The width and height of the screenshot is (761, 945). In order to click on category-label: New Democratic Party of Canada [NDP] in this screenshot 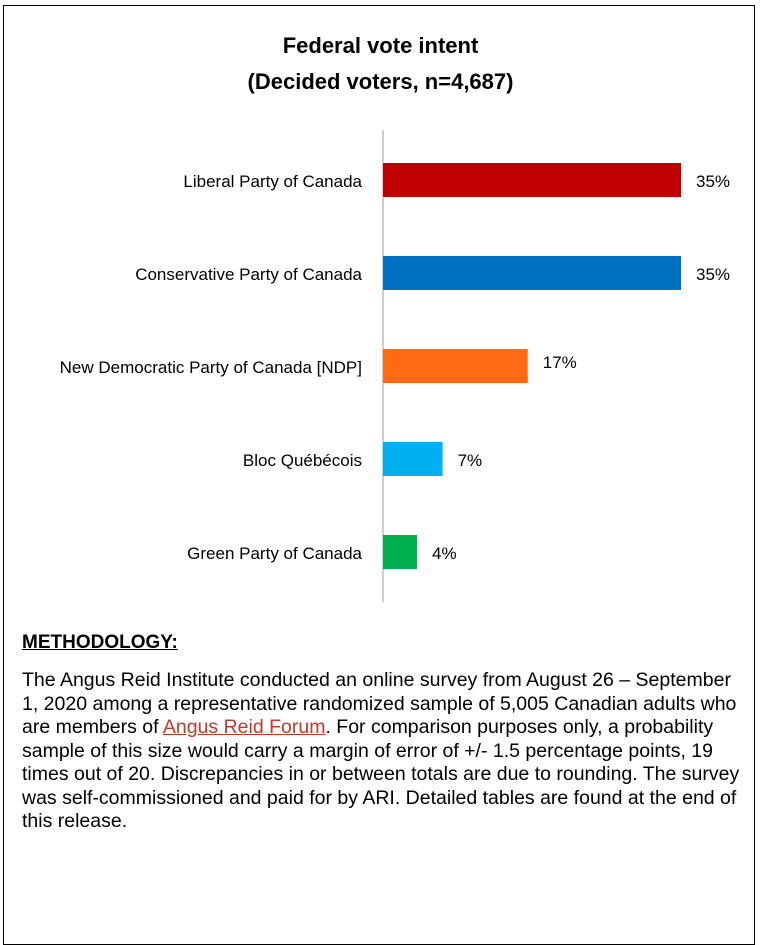, I will do `click(210, 367)`.